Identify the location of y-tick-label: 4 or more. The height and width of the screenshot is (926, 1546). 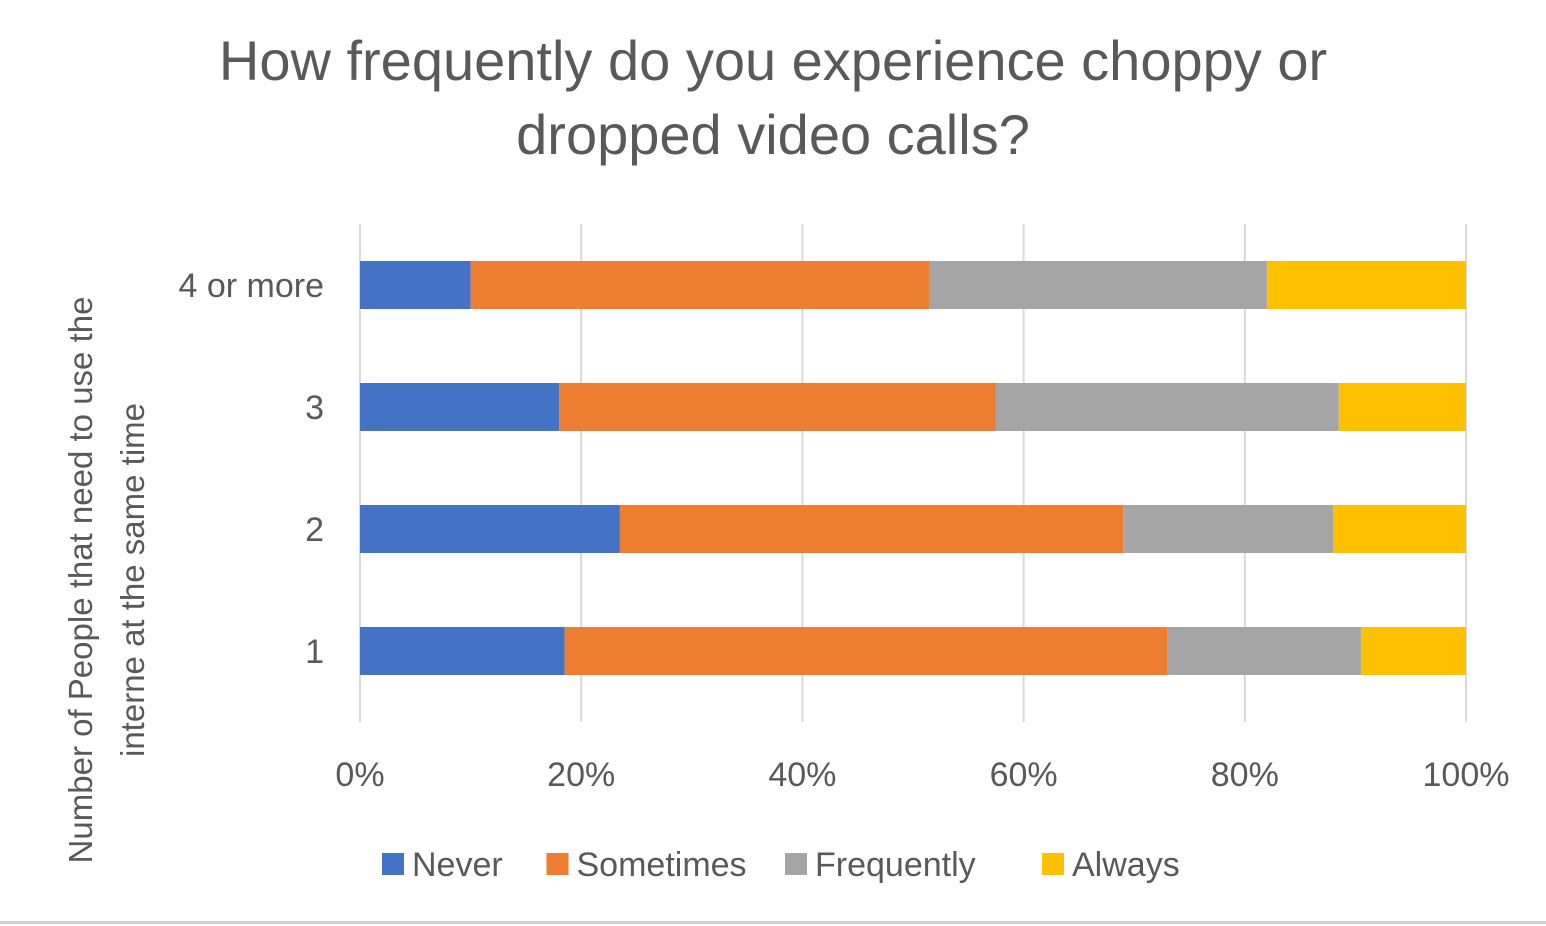
(252, 286).